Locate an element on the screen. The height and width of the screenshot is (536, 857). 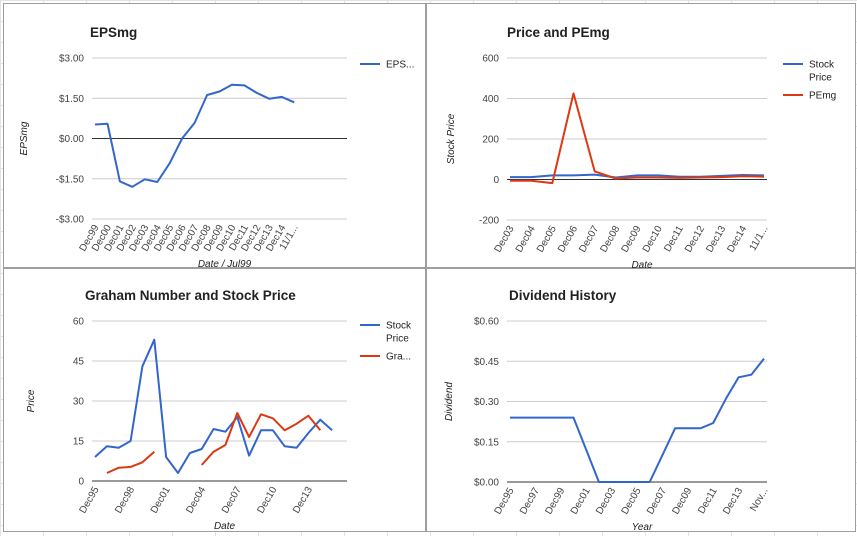
legend-entry: PEmg is located at coordinates (822, 96).